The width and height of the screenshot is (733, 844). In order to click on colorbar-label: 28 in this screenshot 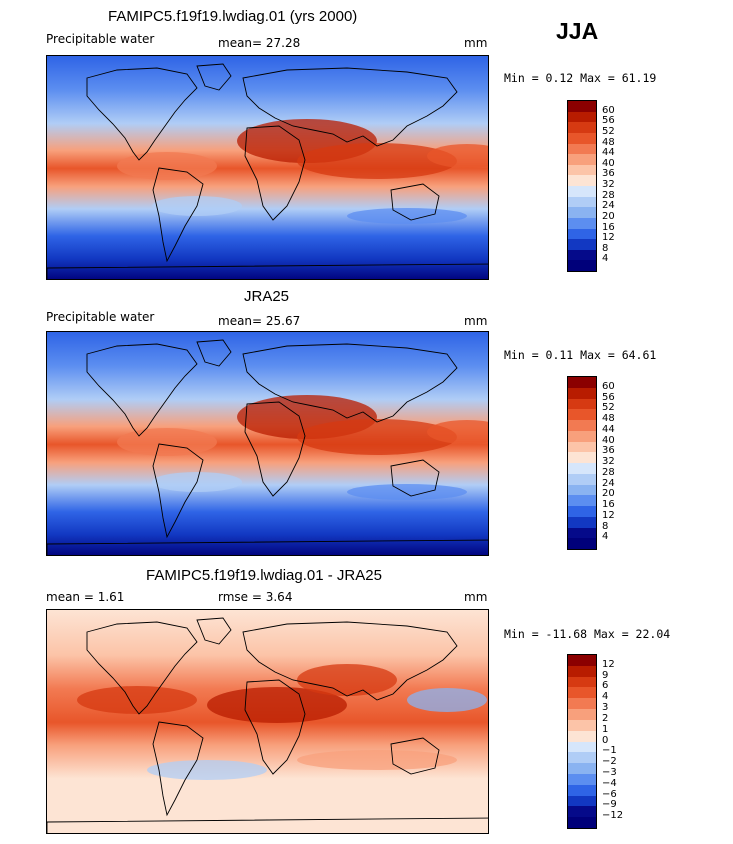, I will do `click(608, 472)`.